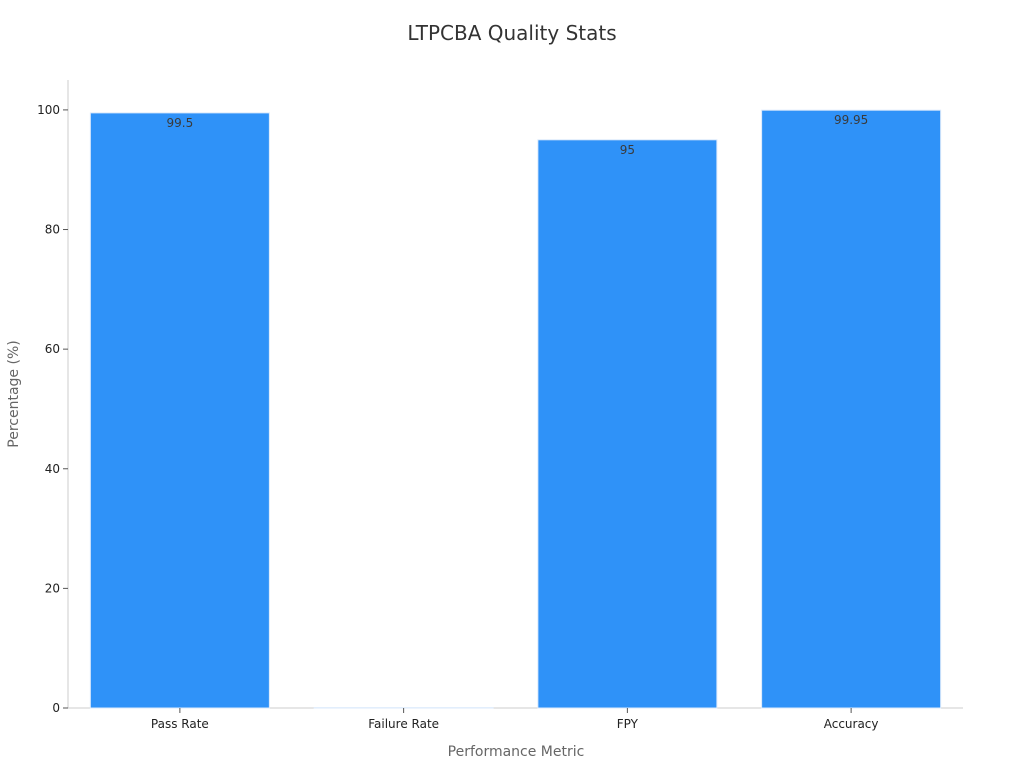 This screenshot has height=772, width=1024. Describe the element at coordinates (52, 469) in the screenshot. I see `y-tick-label: 40` at that location.